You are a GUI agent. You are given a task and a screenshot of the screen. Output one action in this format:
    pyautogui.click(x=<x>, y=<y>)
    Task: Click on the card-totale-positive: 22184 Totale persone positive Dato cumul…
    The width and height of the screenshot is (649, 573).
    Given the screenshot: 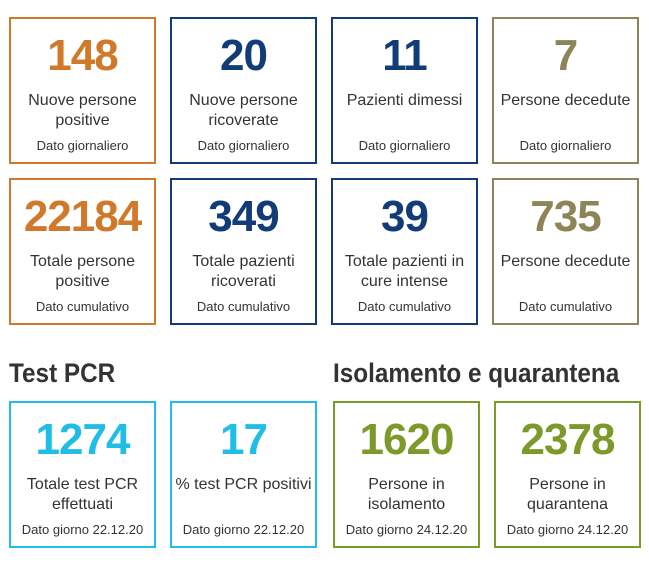 What is the action you would take?
    pyautogui.click(x=82, y=251)
    